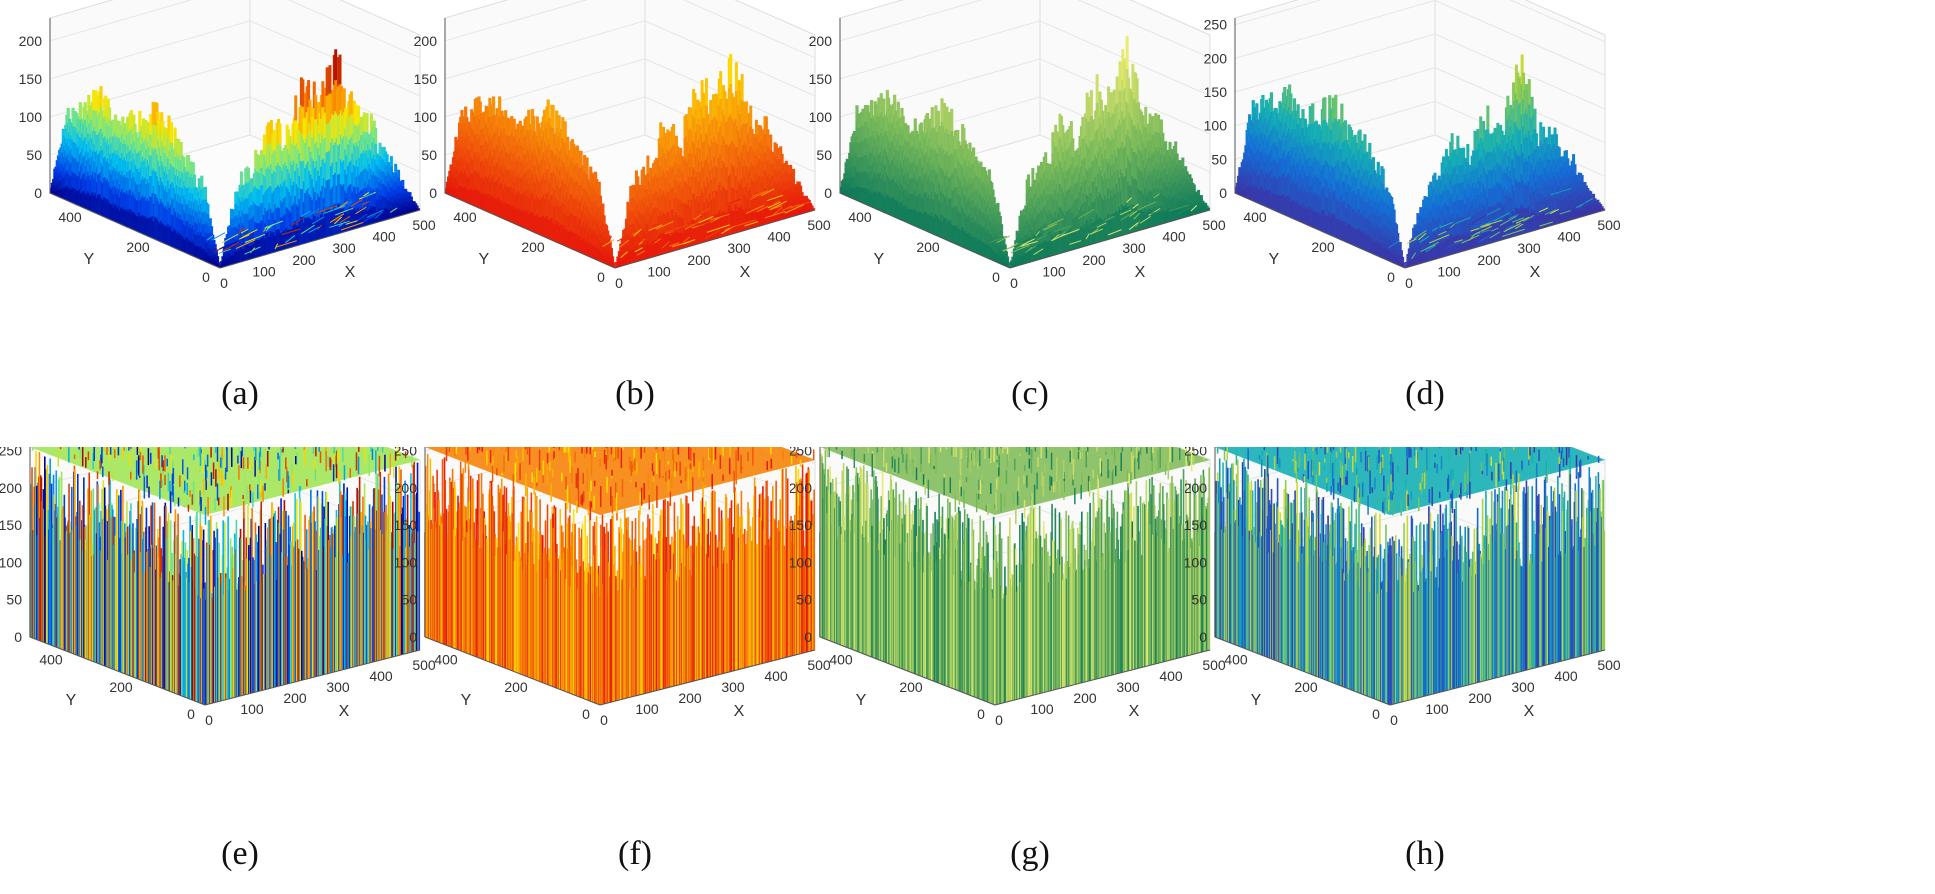  What do you see at coordinates (1025, 151) in the screenshot?
I see `surface-c` at bounding box center [1025, 151].